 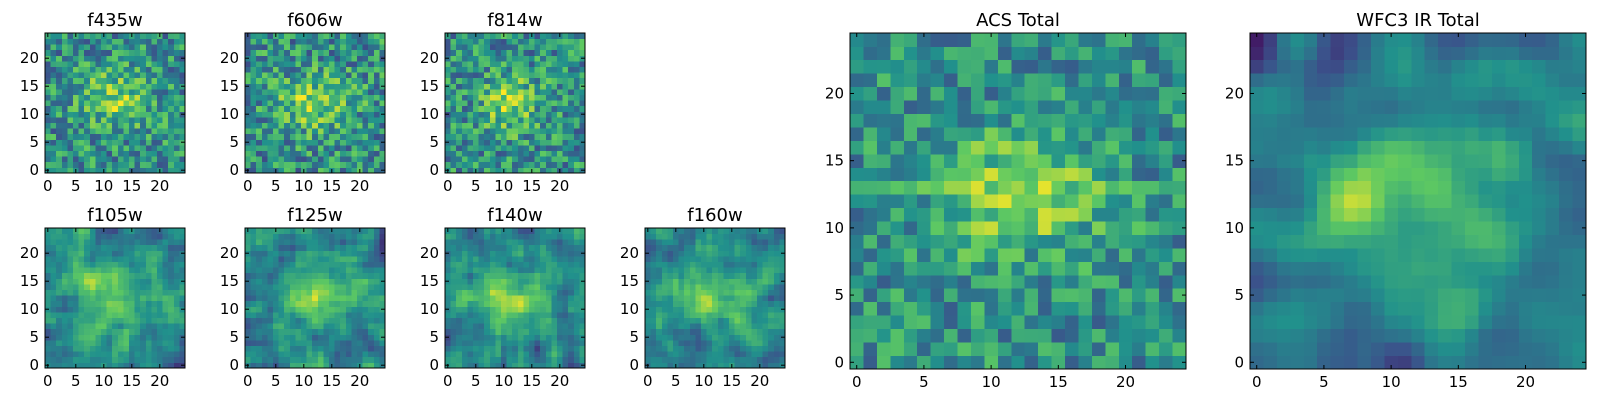 What do you see at coordinates (103, 186) in the screenshot?
I see `x-tick-label: 10` at bounding box center [103, 186].